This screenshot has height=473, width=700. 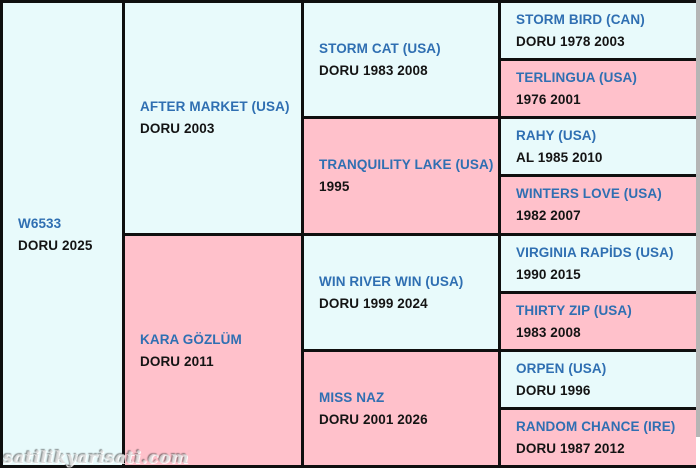 I want to click on cell-sire-sire: STORM CAT (USA) DORU 1983 2008, so click(x=401, y=60).